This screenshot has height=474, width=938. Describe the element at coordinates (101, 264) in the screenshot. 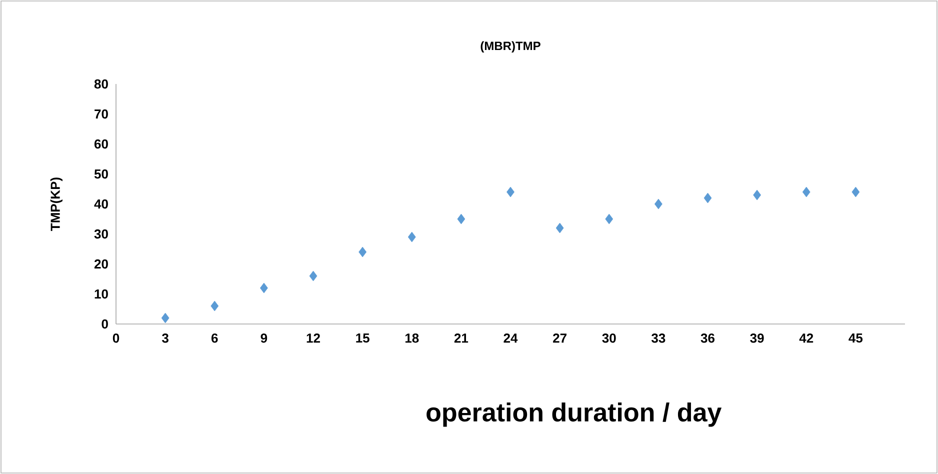

I see `y-tick-label: 20` at that location.